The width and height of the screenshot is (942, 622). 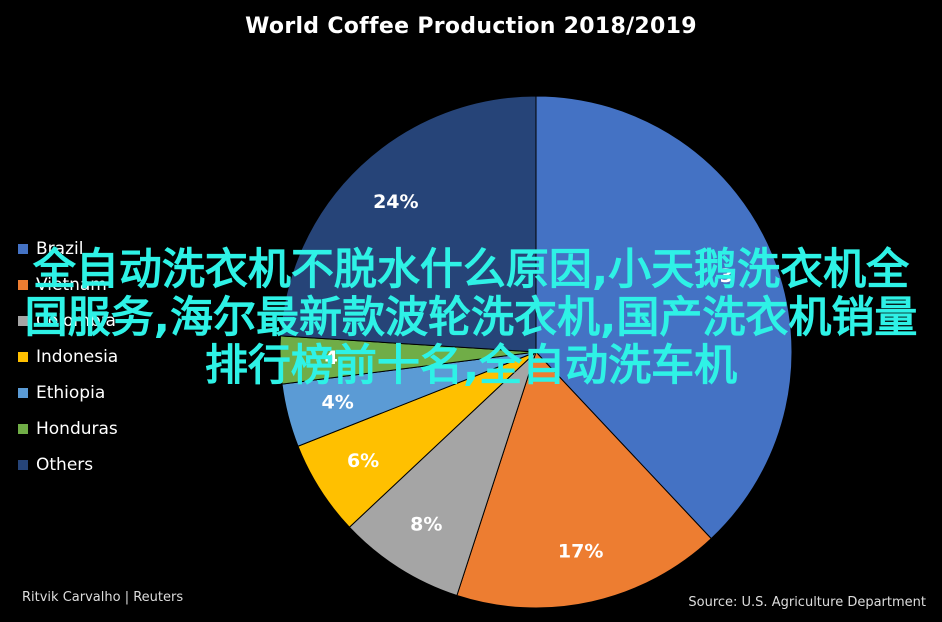 I want to click on legend-label-ethiopia: Ethiopia, so click(x=71, y=393).